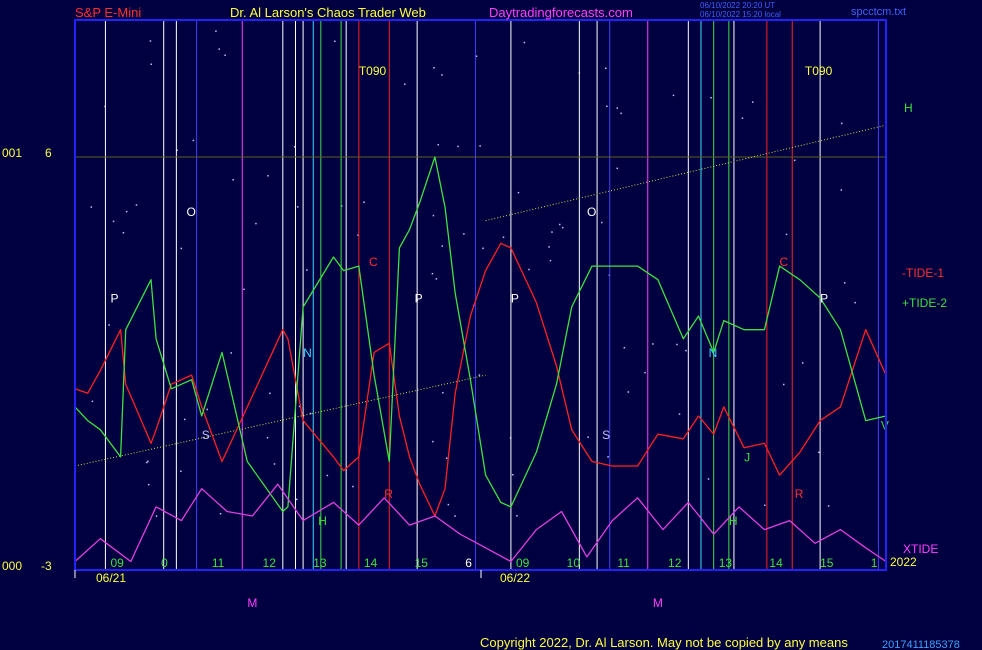 The image size is (982, 650). Describe the element at coordinates (920, 549) in the screenshot. I see `legend-xtide: XTIDE` at that location.